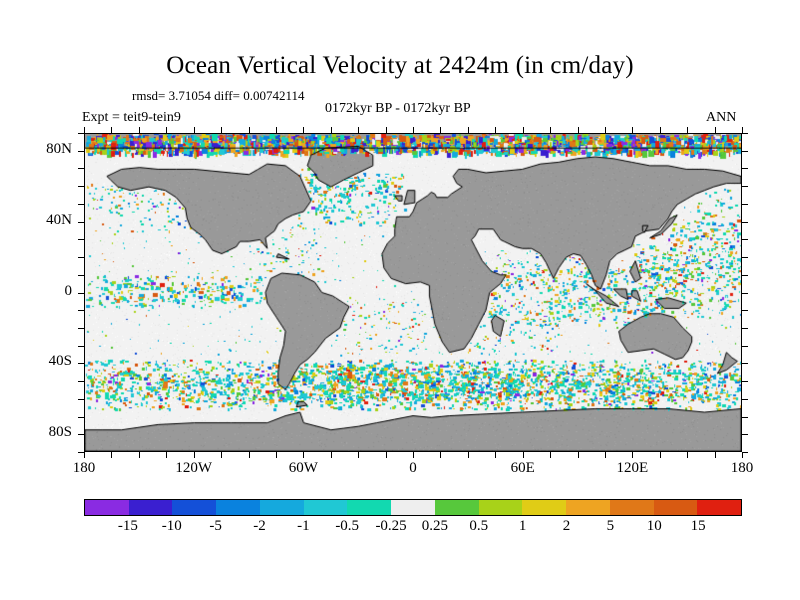  I want to click on y-axis-label: 40N, so click(59, 219).